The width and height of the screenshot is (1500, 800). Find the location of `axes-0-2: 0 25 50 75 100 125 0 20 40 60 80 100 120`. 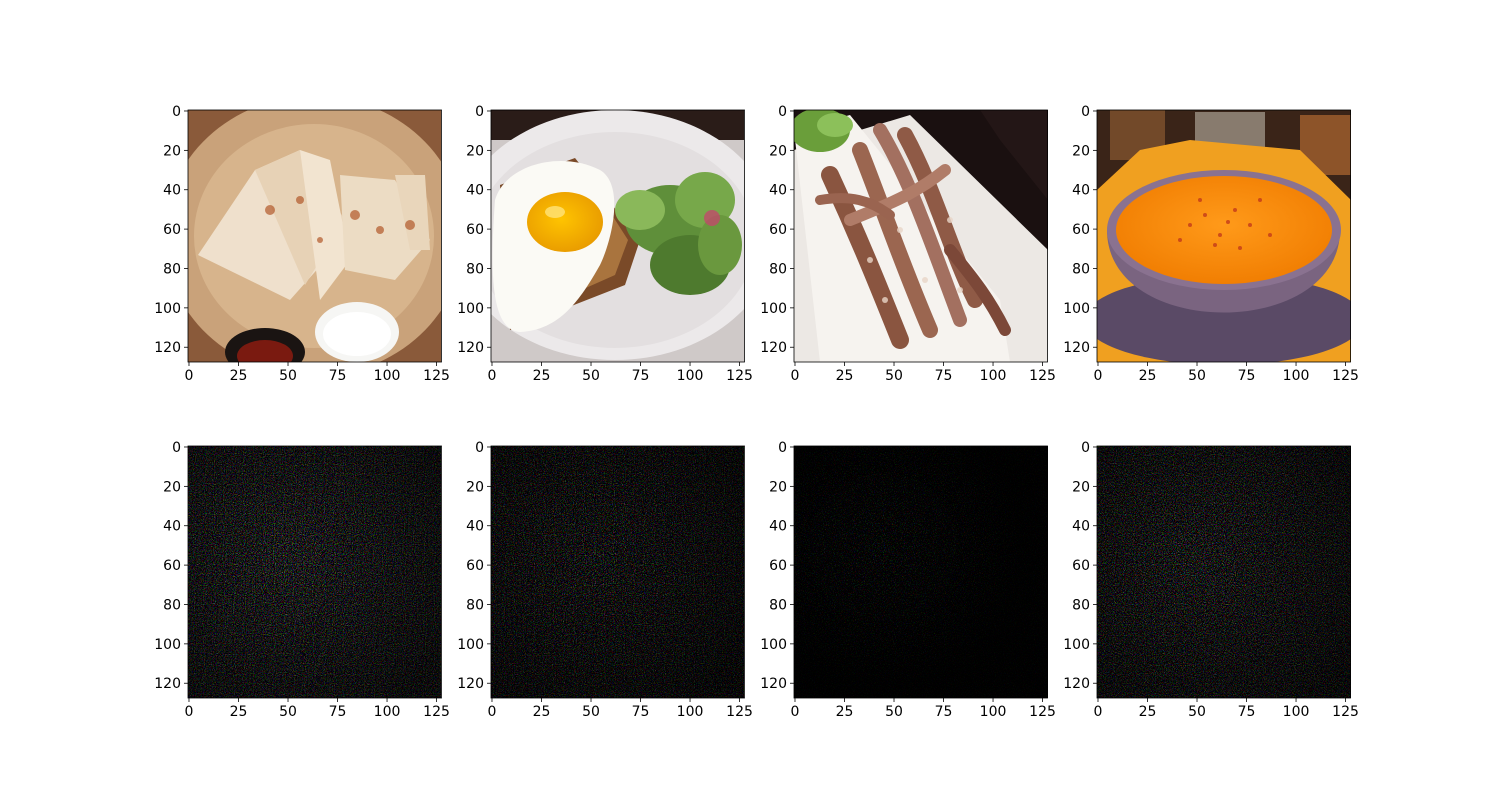

axes-0-2: 0 25 50 75 100 125 0 20 40 60 80 100 120 is located at coordinates (908, 244).